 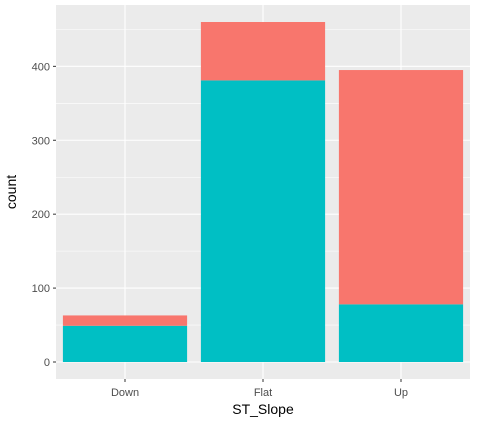 What do you see at coordinates (263, 409) in the screenshot?
I see `x-axis-title: ST_Slope` at bounding box center [263, 409].